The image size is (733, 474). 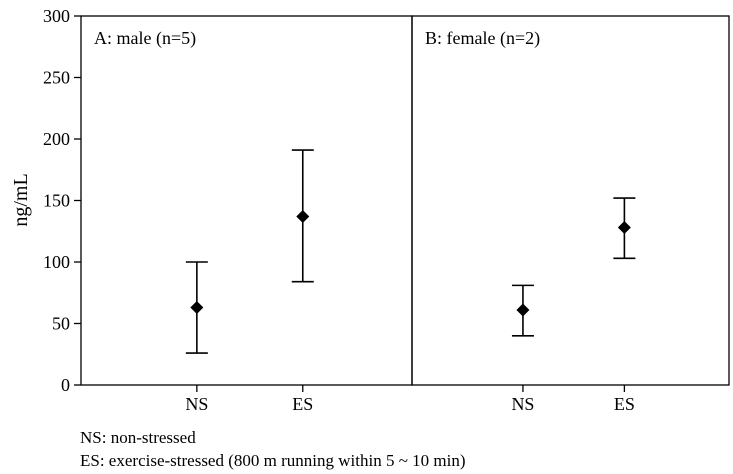 I want to click on y-tick-label: 200, so click(x=56, y=139).